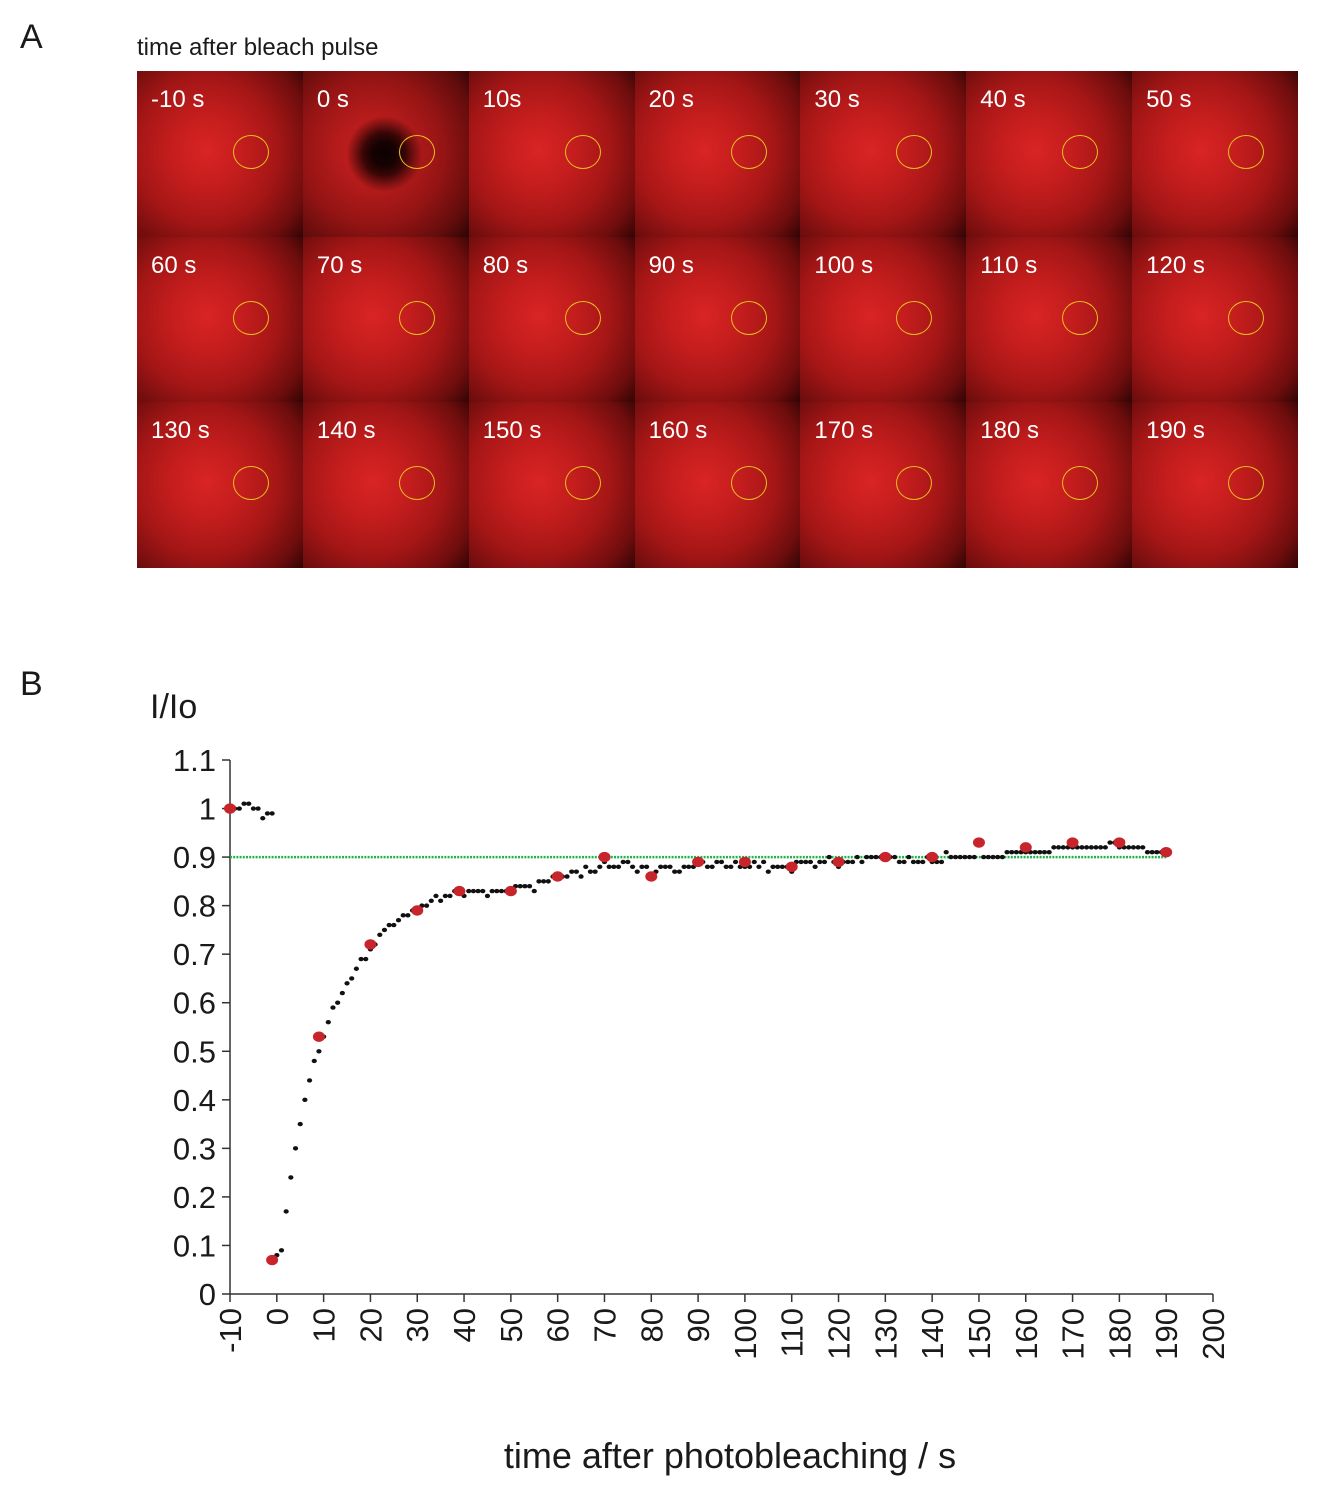 The image size is (1321, 1500). Describe the element at coordinates (417, 1325) in the screenshot. I see `x-tick-label: 30` at that location.